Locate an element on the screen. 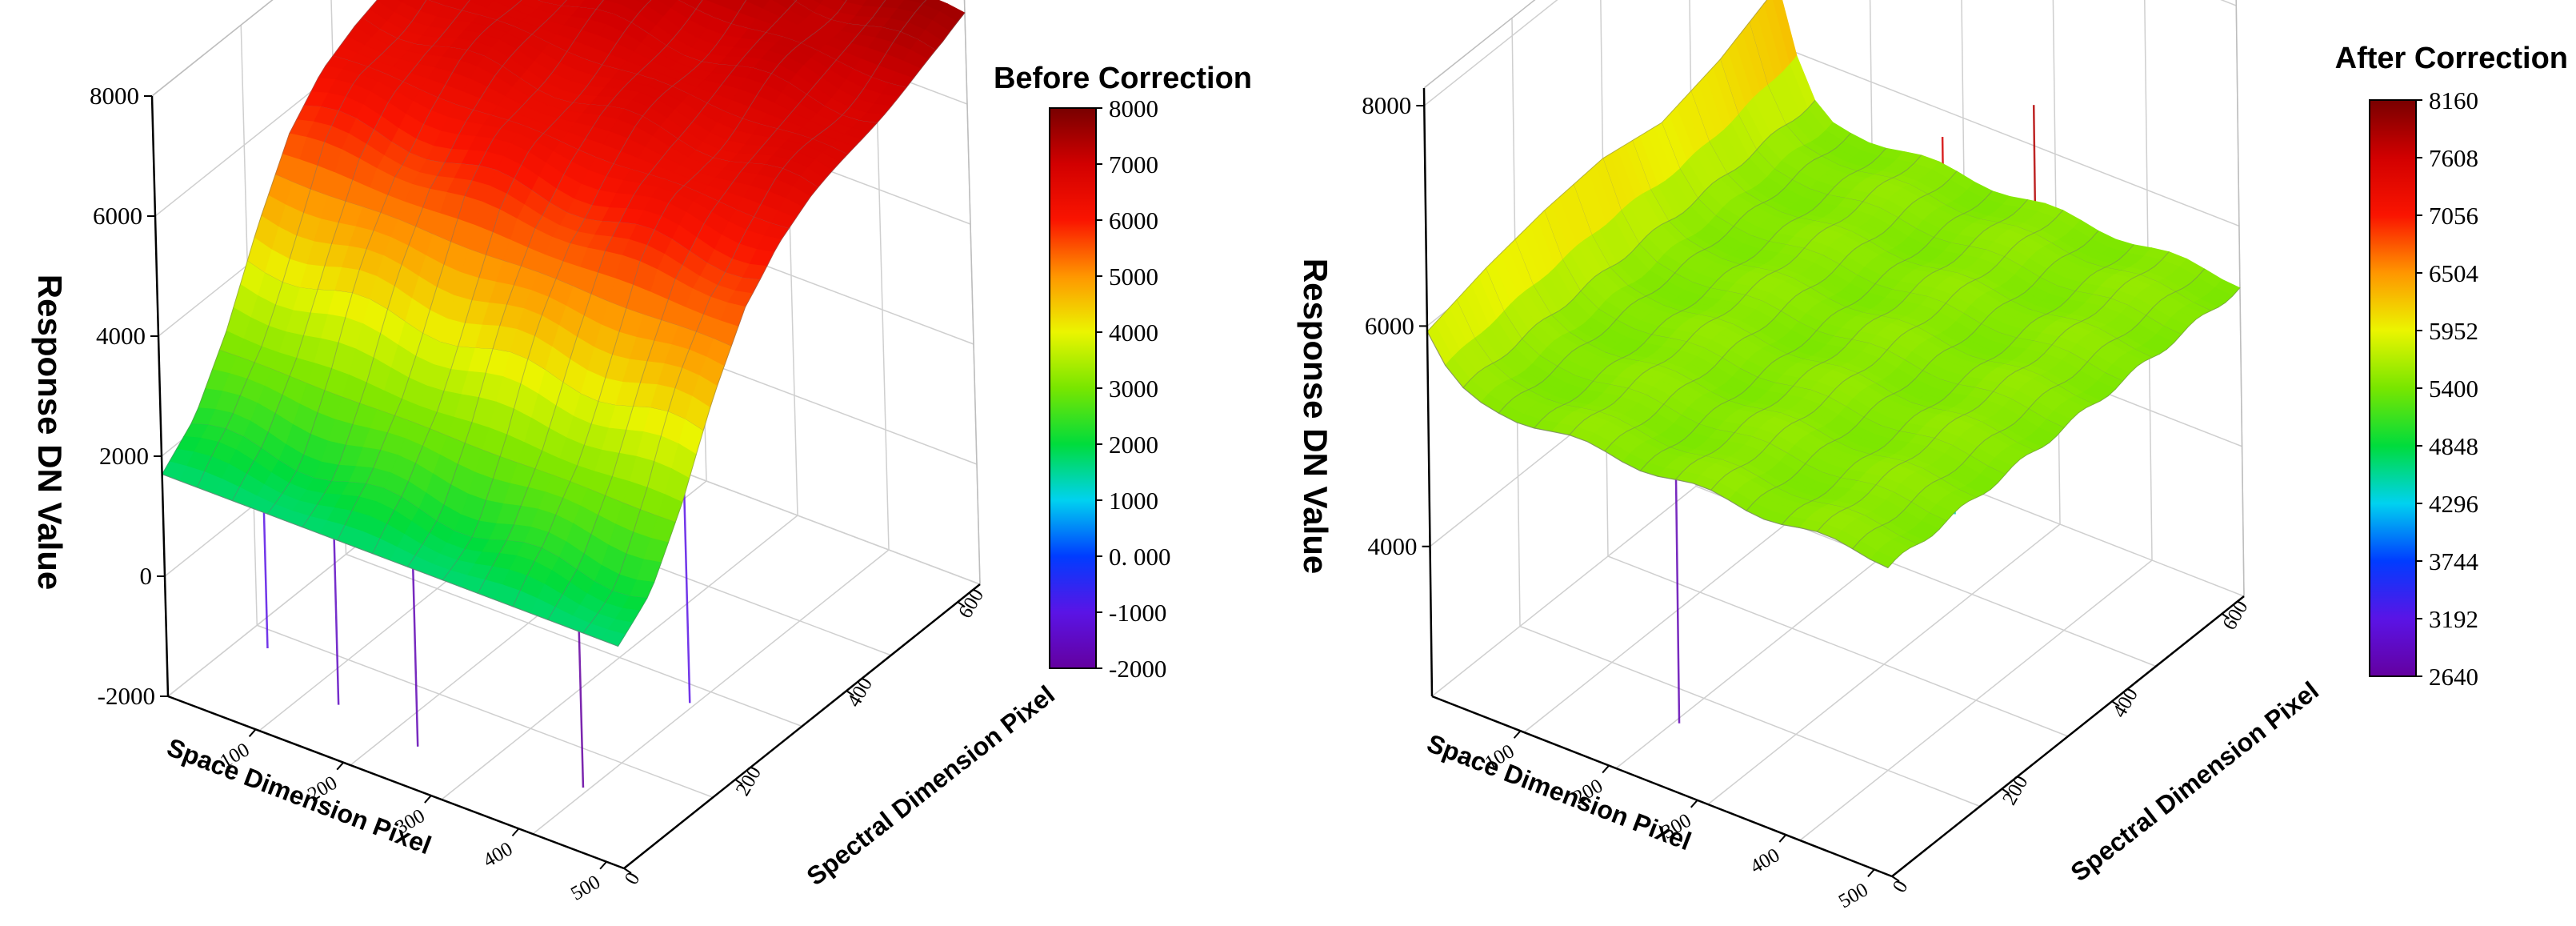 The height and width of the screenshot is (926, 2576). colorbar-tick-label: 3000 is located at coordinates (1133, 389).